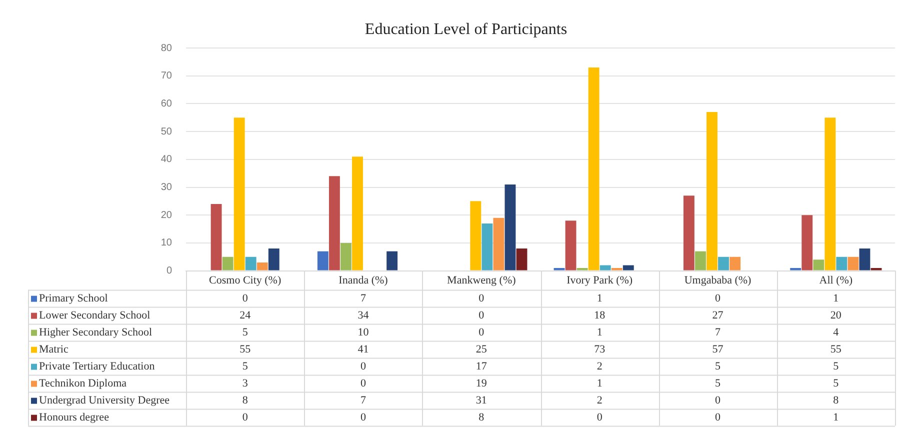 This screenshot has height=434, width=907. What do you see at coordinates (166, 132) in the screenshot?
I see `y-tick-label: 50` at bounding box center [166, 132].